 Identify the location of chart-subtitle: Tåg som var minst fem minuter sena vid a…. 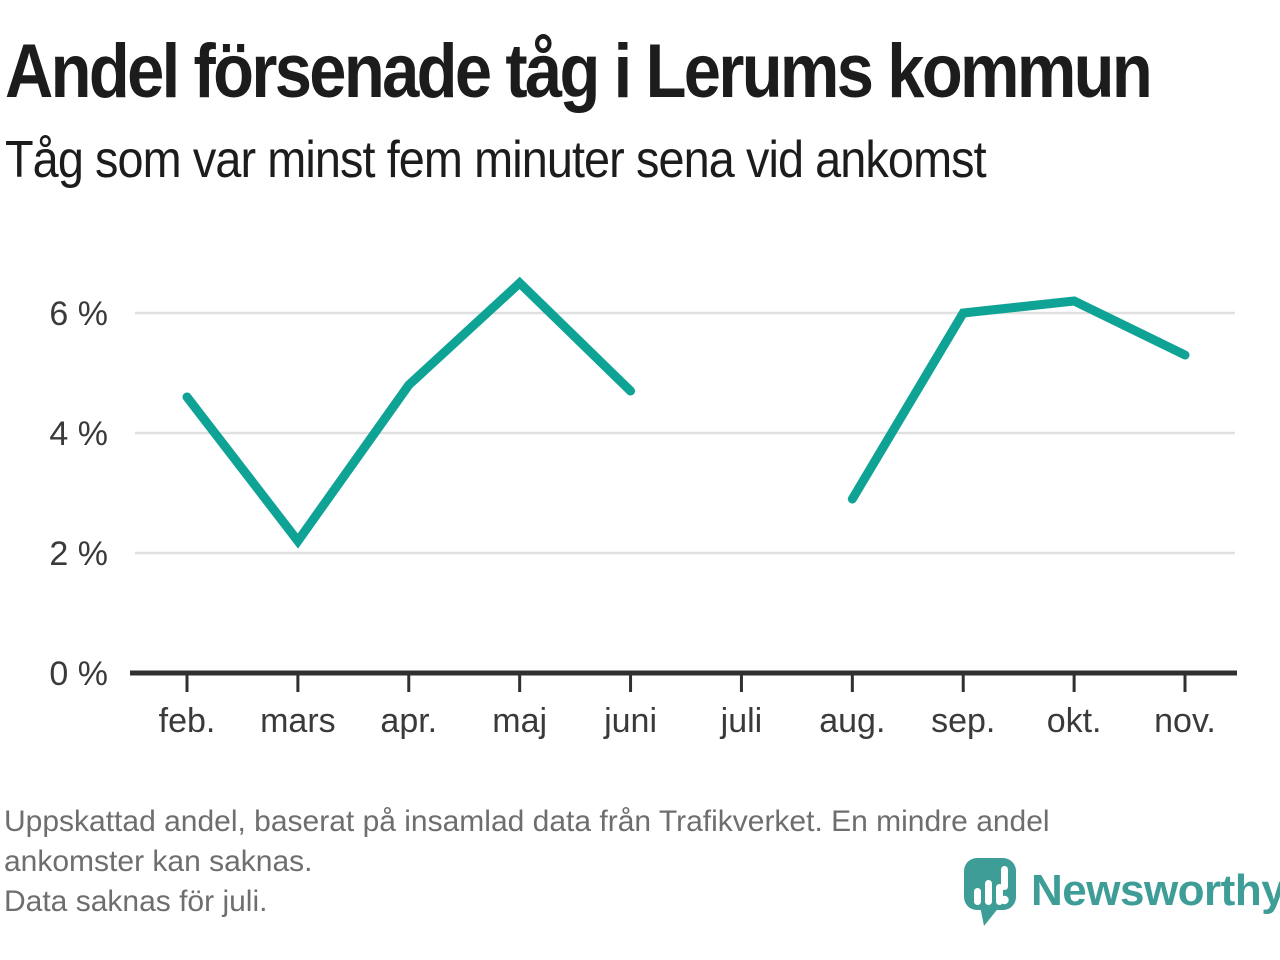
(496, 160).